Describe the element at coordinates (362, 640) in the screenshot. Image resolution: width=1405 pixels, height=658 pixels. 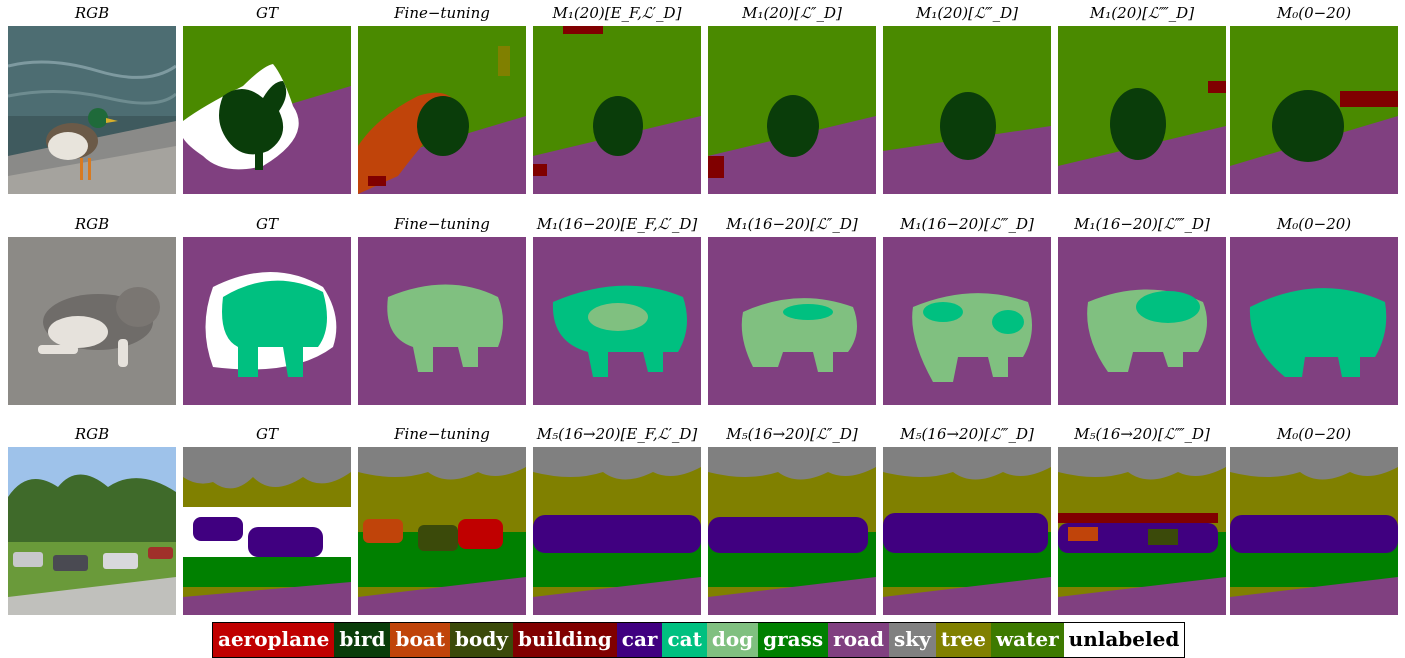
I see `legend-bird: bird` at that location.